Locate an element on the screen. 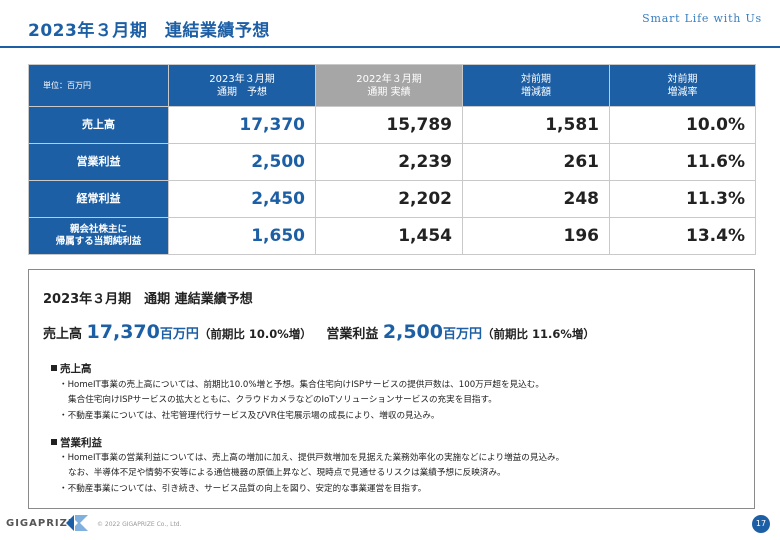  cell-plan: 2,500 is located at coordinates (242, 162).